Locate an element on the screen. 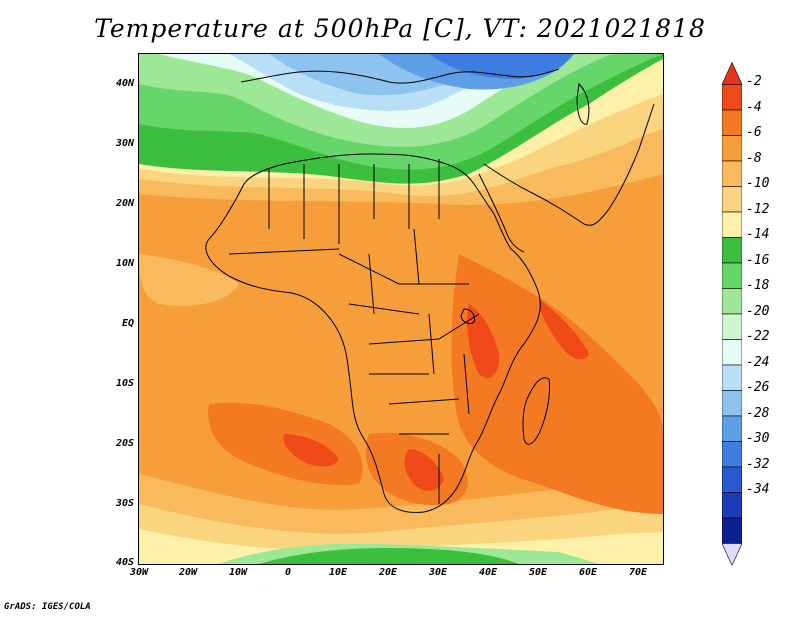 The height and width of the screenshot is (618, 800). patch-red-atlantic is located at coordinates (311, 450).